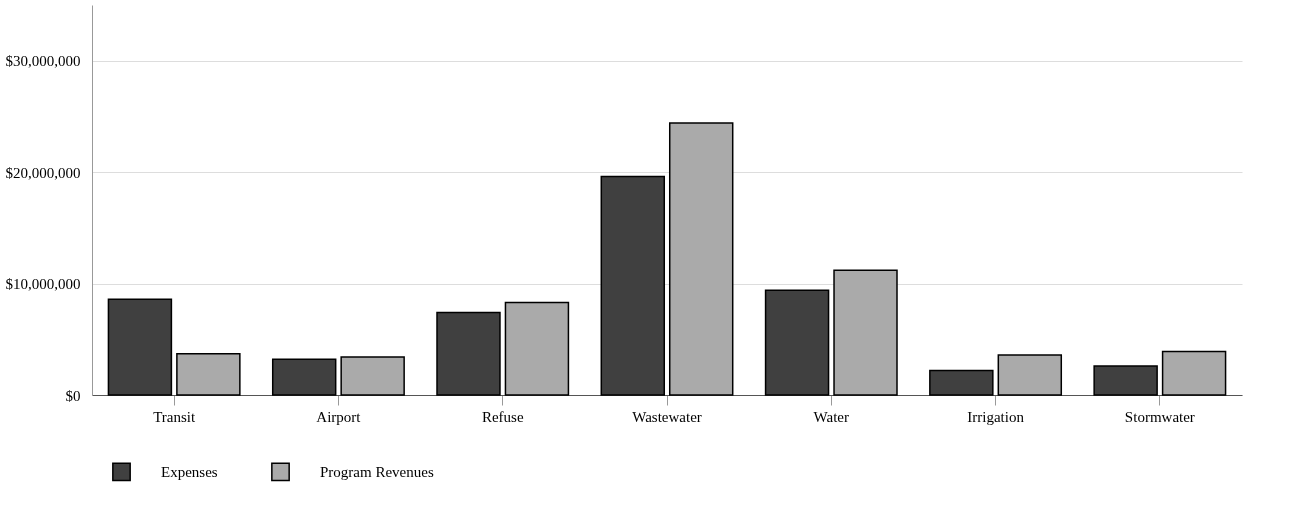  What do you see at coordinates (189, 471) in the screenshot?
I see `legend-label: Expenses` at bounding box center [189, 471].